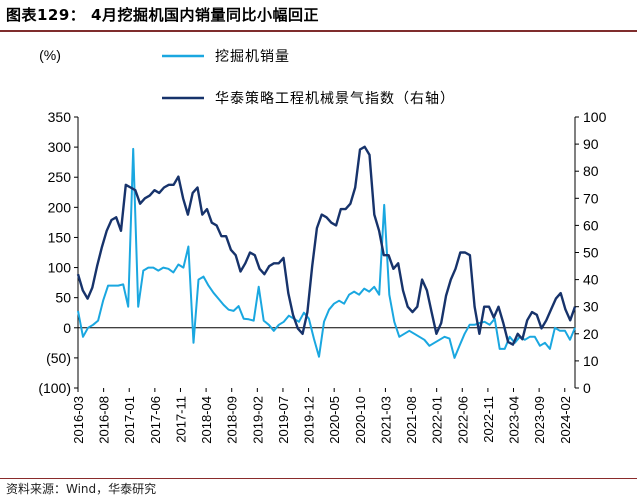 This screenshot has height=497, width=637. What do you see at coordinates (591, 225) in the screenshot?
I see `right-tick-label: 60` at bounding box center [591, 225].